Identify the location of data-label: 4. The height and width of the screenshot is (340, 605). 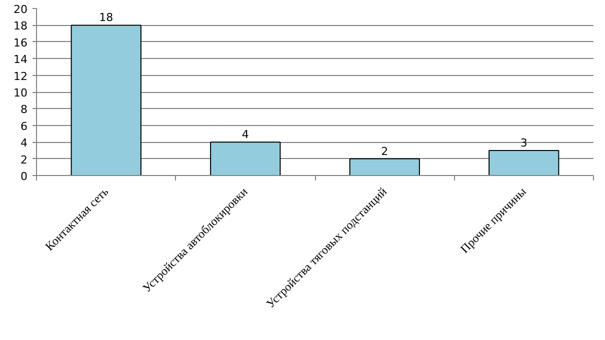
(245, 135).